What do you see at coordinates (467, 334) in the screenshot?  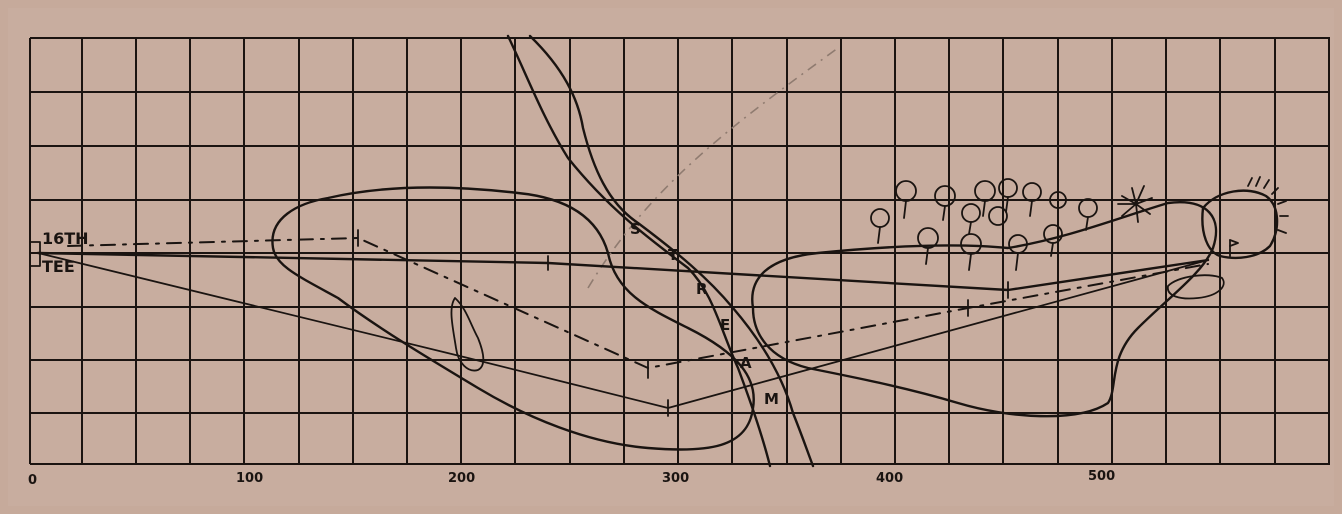 I see `bunker-small` at bounding box center [467, 334].